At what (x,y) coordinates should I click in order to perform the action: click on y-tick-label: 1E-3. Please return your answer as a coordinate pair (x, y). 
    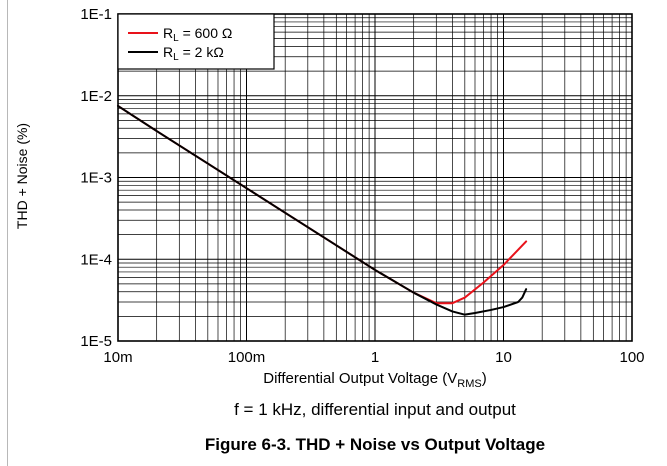
    Looking at the image, I should click on (96, 178).